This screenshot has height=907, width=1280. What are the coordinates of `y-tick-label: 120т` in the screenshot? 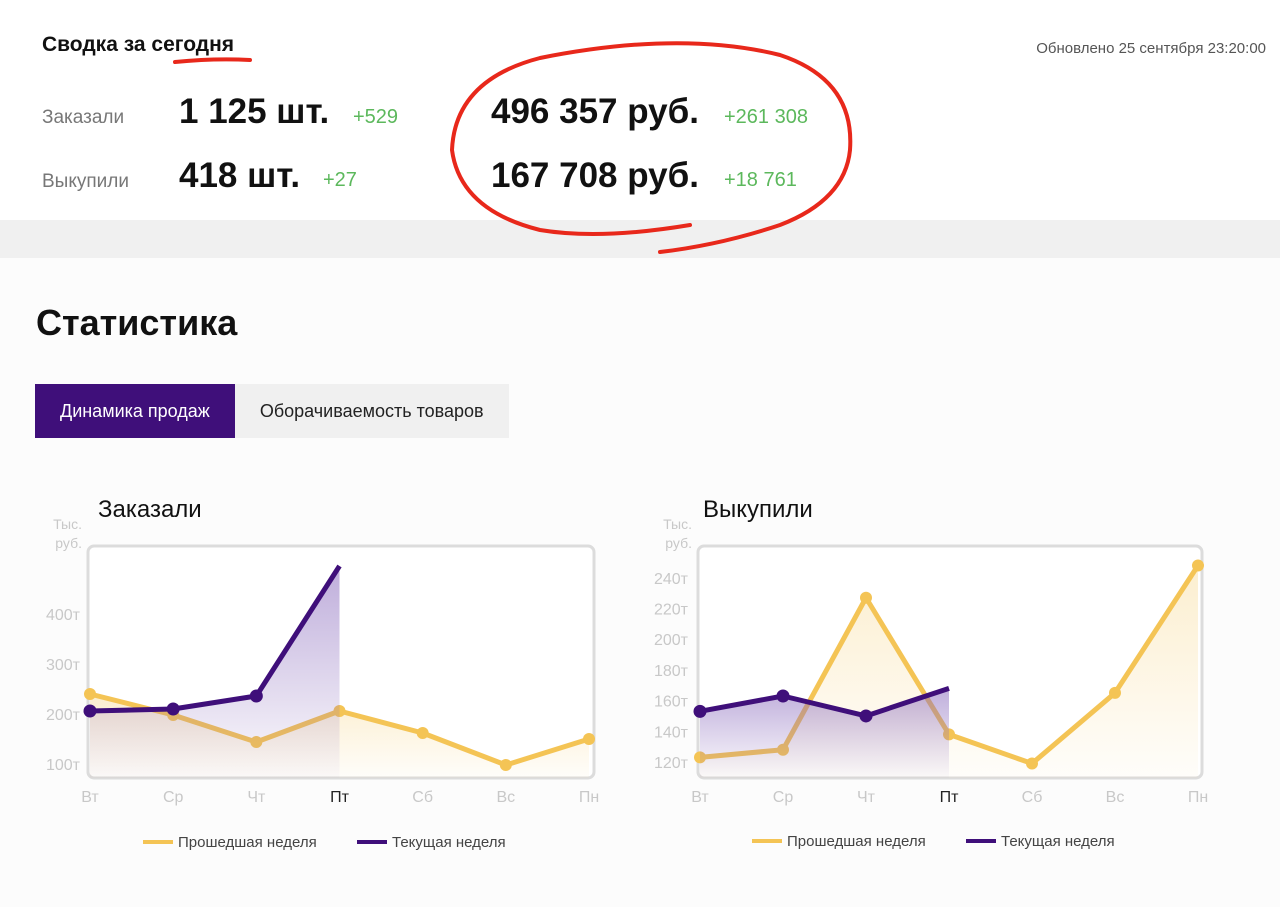 It's located at (671, 763).